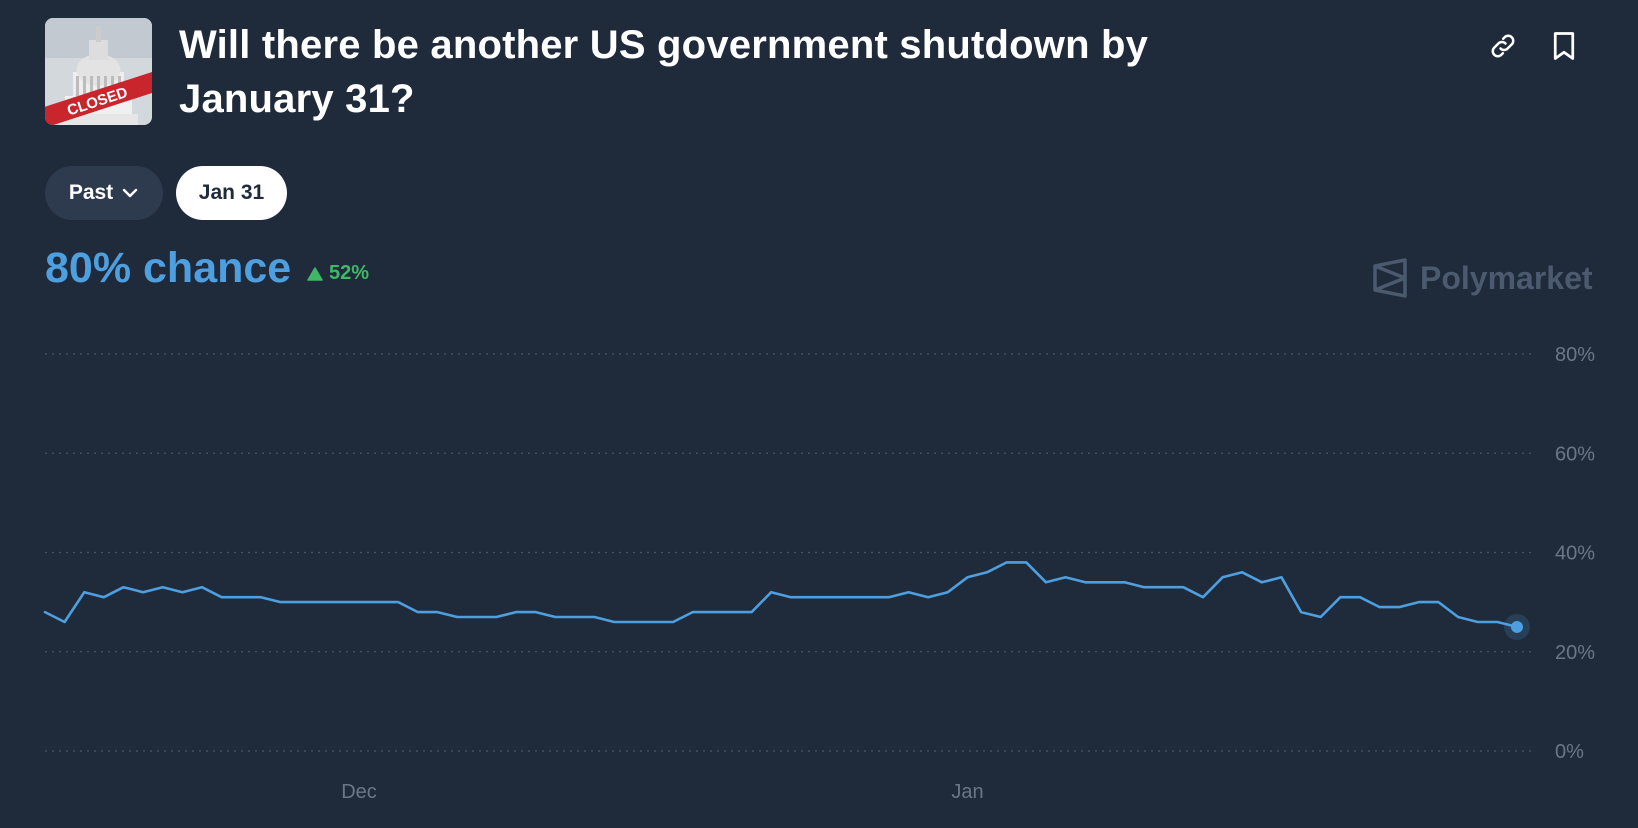 The width and height of the screenshot is (1638, 828). What do you see at coordinates (349, 273) in the screenshot?
I see `change-value: 52%` at bounding box center [349, 273].